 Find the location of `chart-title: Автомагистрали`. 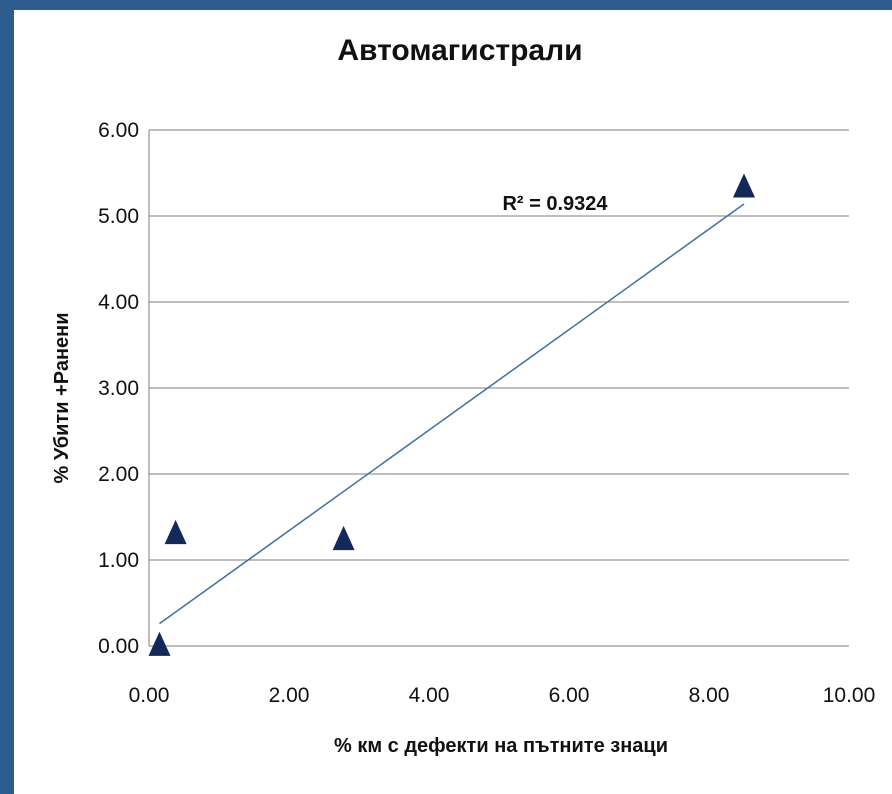

chart-title: Автомагистрали is located at coordinates (459, 50).